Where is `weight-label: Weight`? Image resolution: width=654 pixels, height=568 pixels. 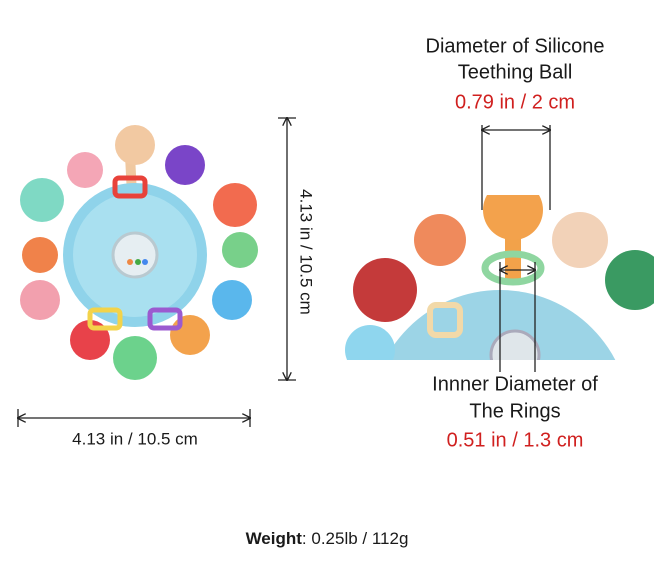 weight-label: Weight is located at coordinates (274, 538).